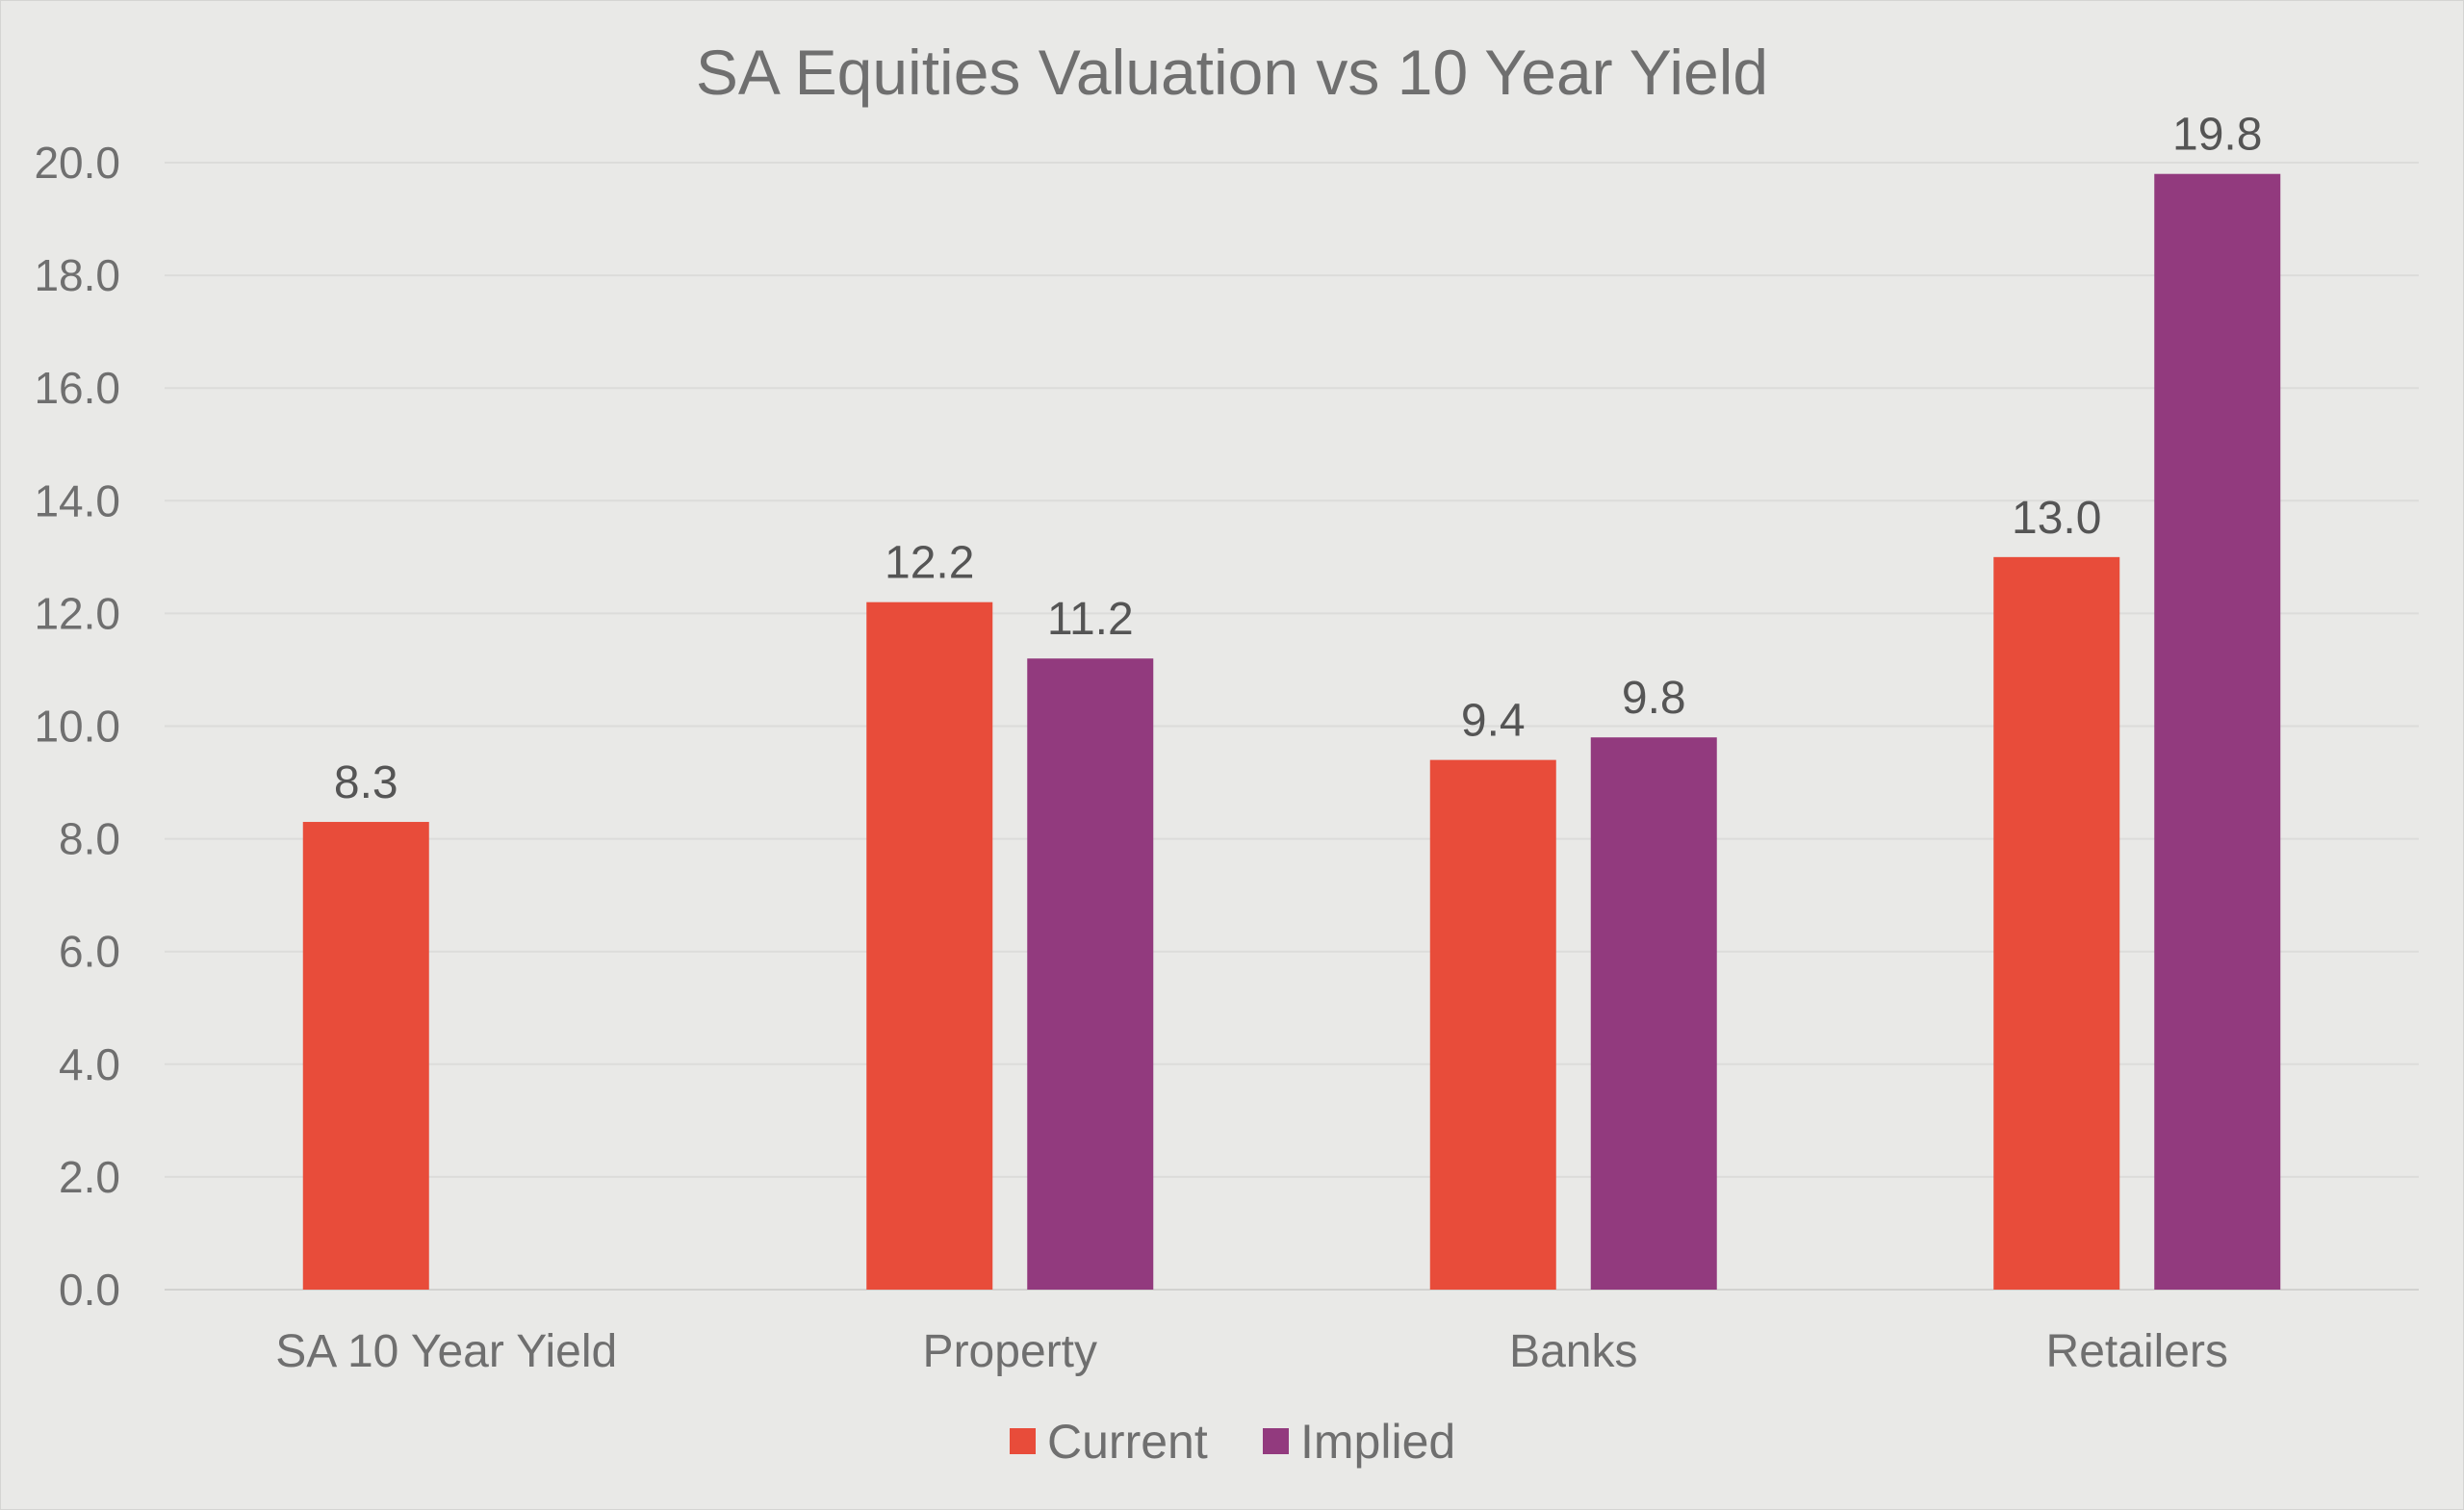 The width and height of the screenshot is (2464, 1510). What do you see at coordinates (1023, 1441) in the screenshot?
I see `legend-swatch-current` at bounding box center [1023, 1441].